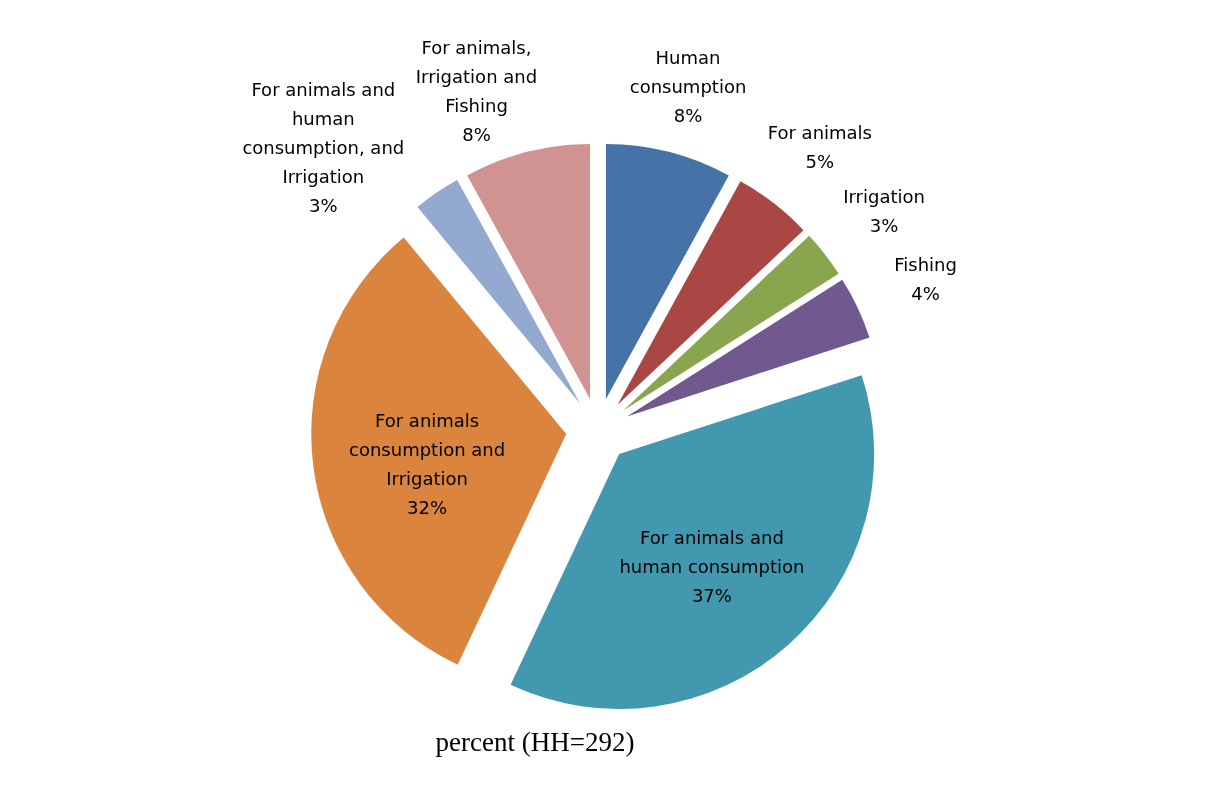  I want to click on data-label: 32%, so click(427, 507).